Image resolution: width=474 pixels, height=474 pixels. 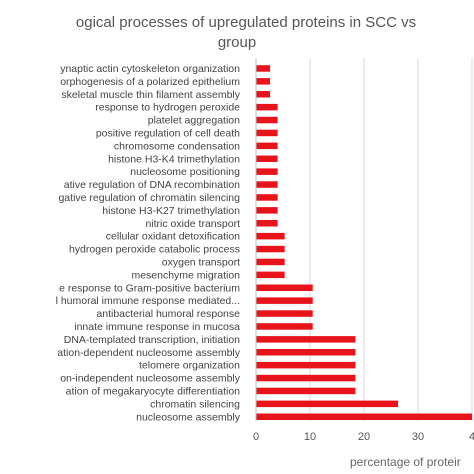 What do you see at coordinates (418, 437) in the screenshot?
I see `x-tick-label: 30` at bounding box center [418, 437].